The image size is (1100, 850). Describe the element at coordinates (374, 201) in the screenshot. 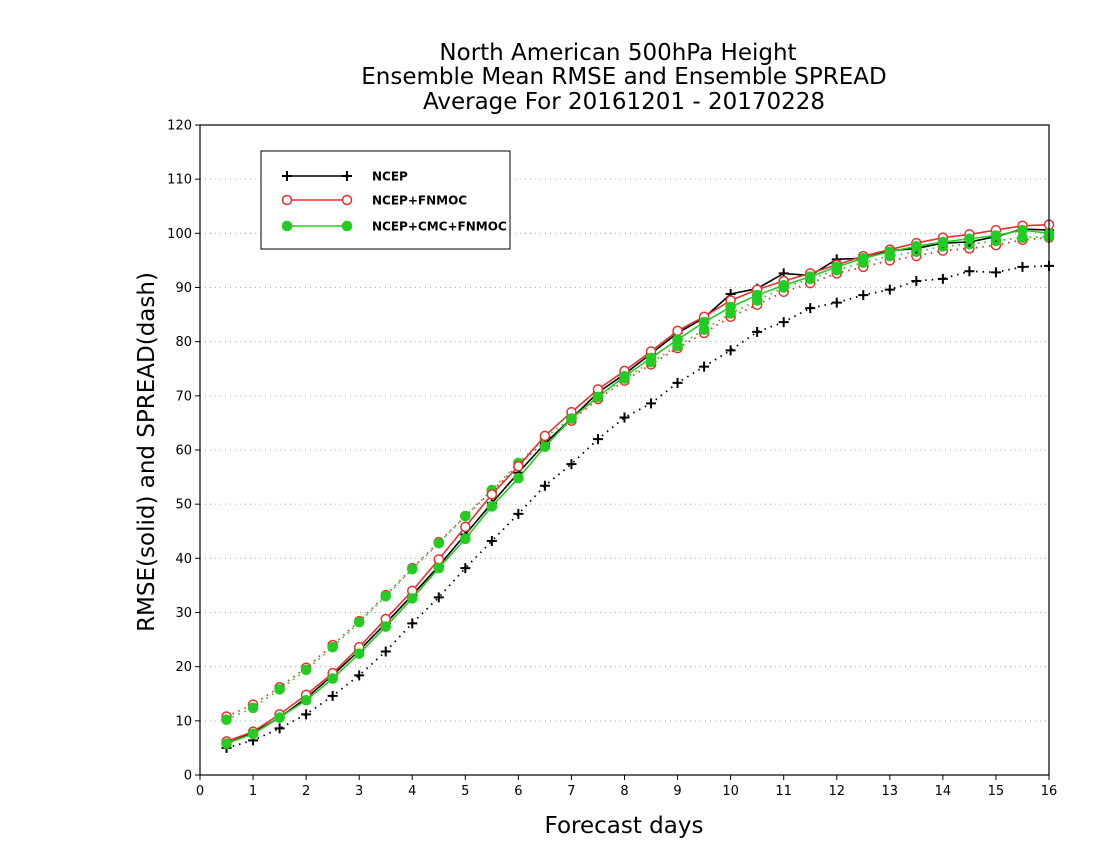

I see `legend-entry-ncep-fnmoc: NCEP+FNMOC` at that location.